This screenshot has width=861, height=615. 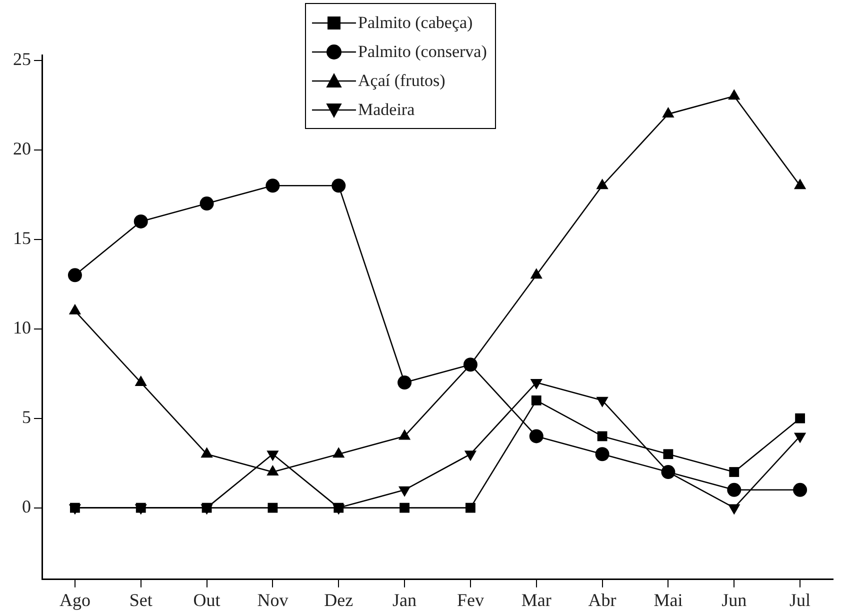 I want to click on x-tick-label: Dez, so click(x=339, y=600).